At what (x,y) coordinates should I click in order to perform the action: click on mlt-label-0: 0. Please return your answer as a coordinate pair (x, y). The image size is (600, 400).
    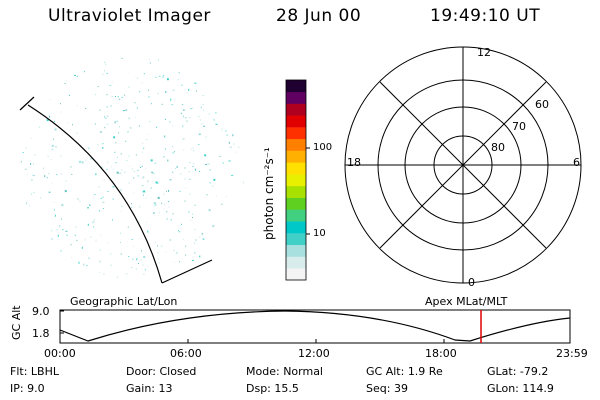
    Looking at the image, I should click on (471, 282).